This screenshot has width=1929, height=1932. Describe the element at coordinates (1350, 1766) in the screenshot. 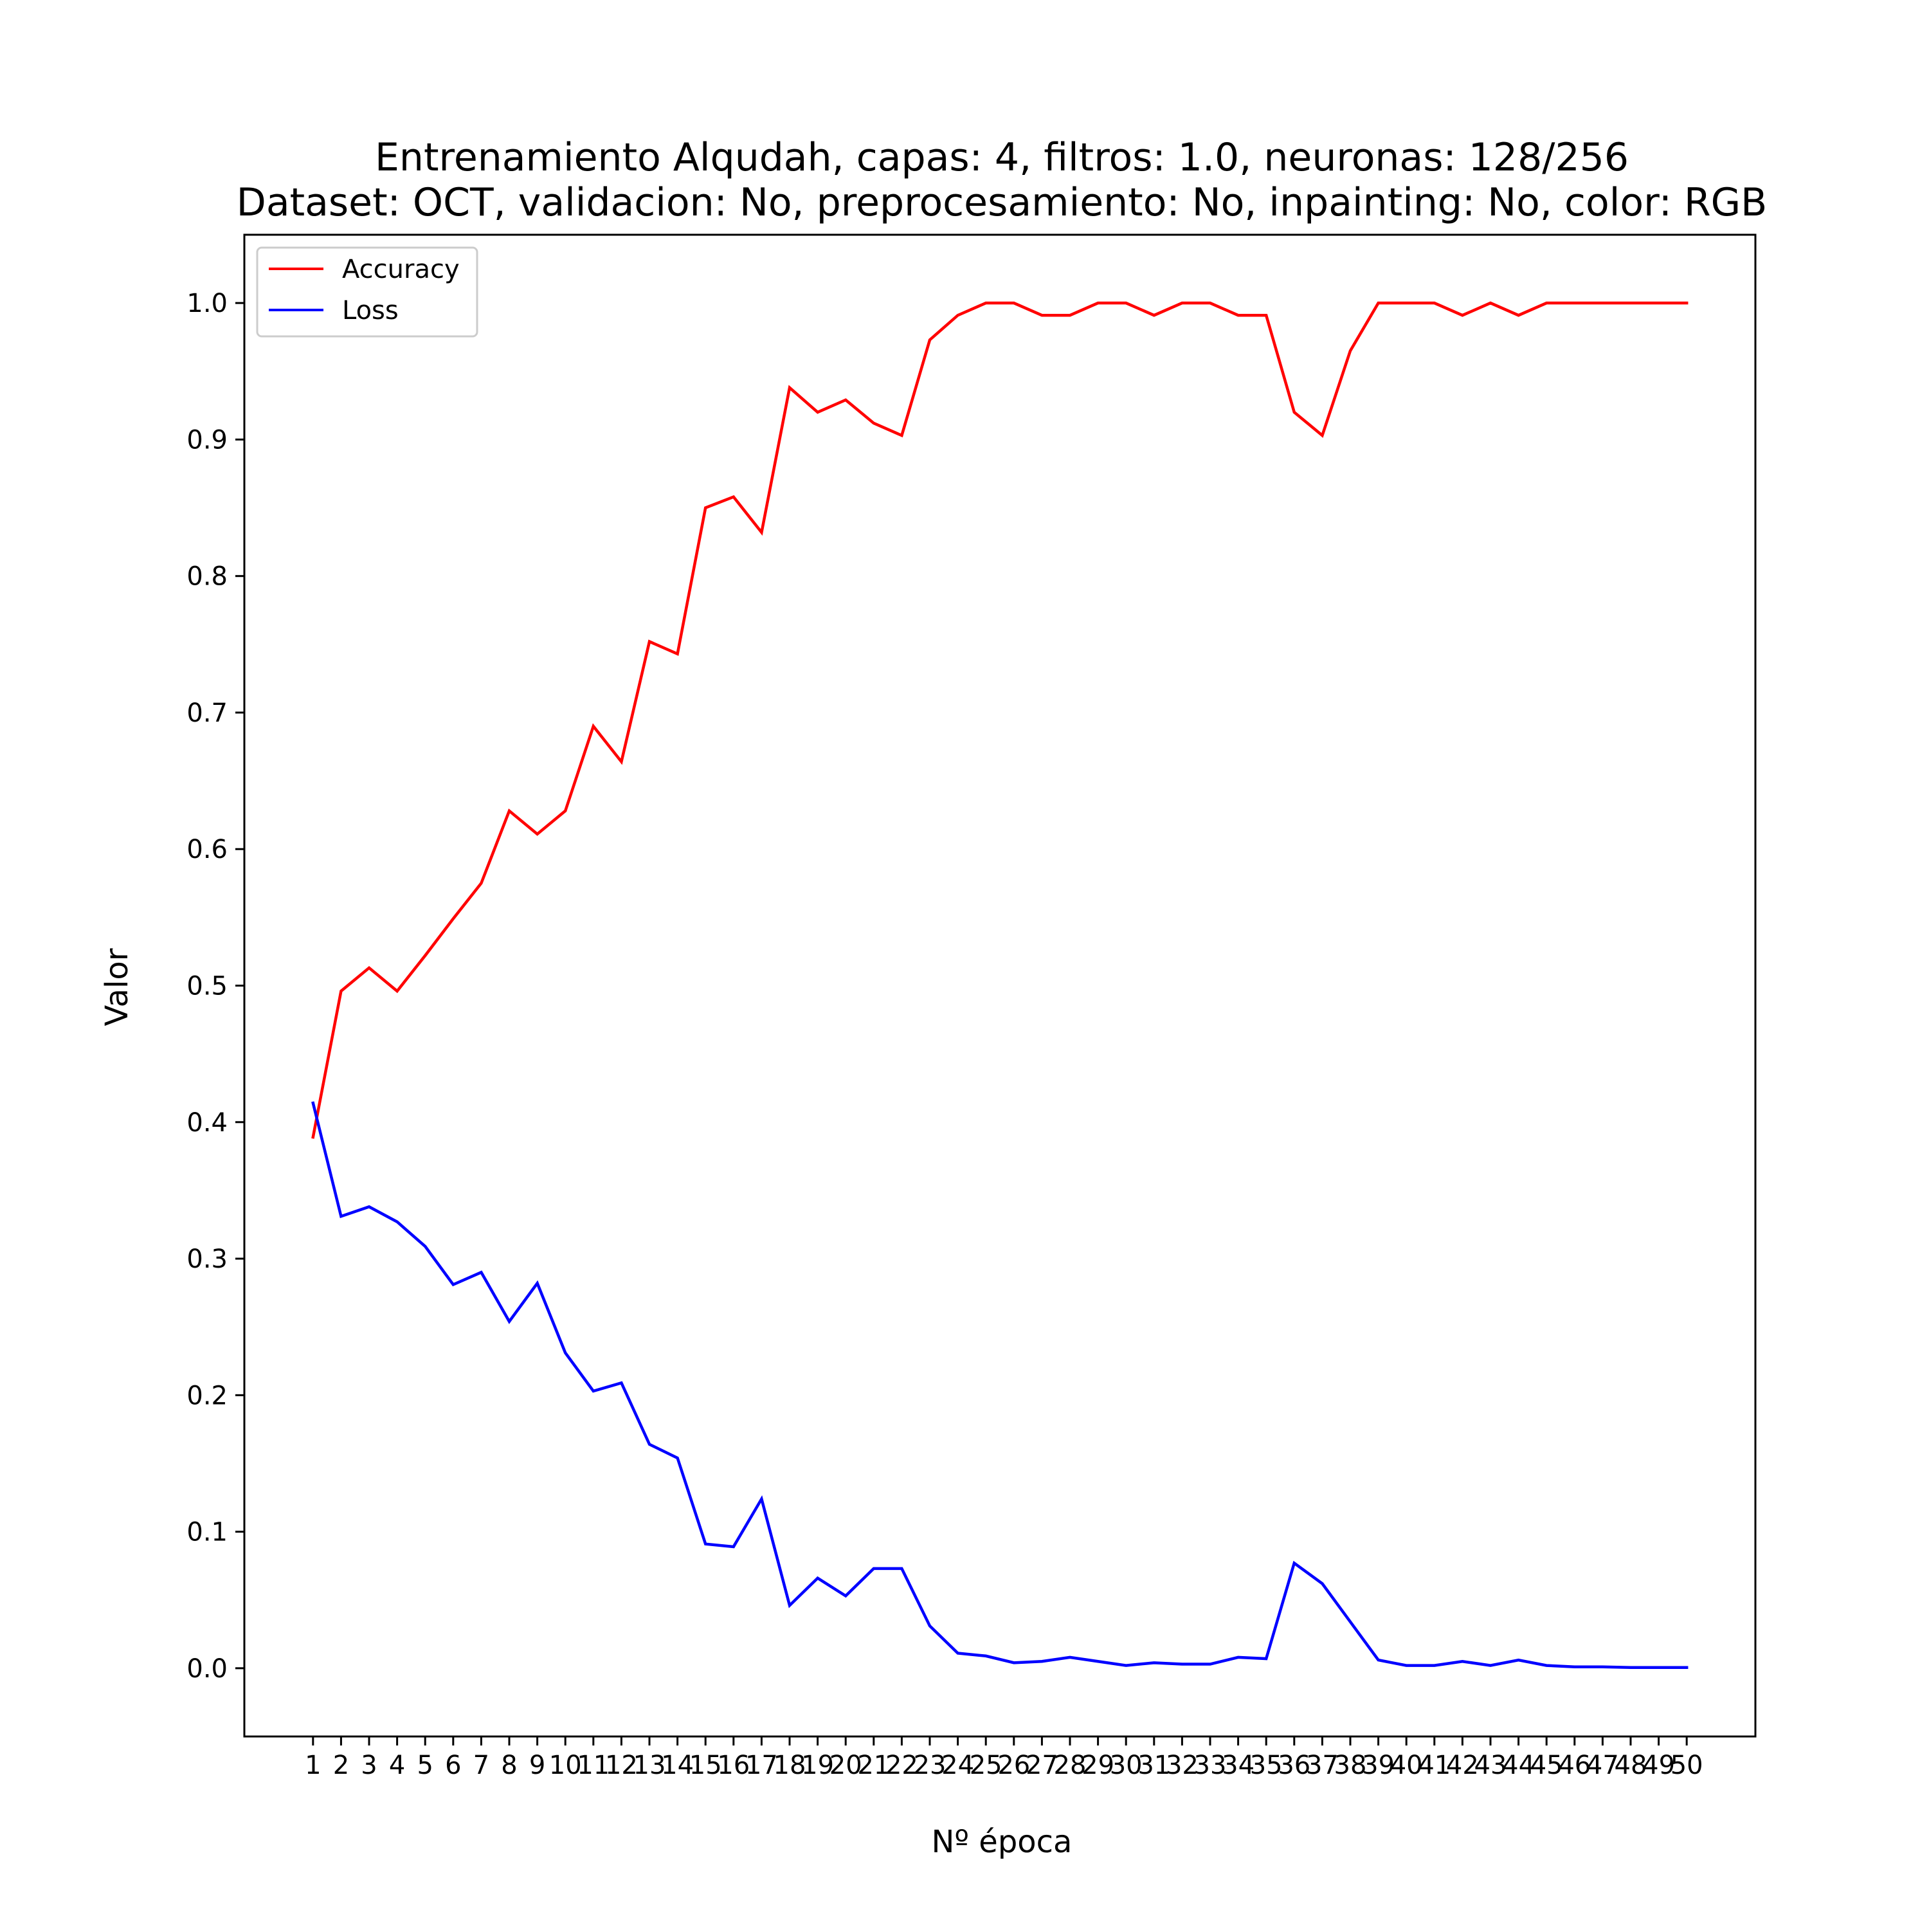

I see `x-tick-label: 38` at that location.